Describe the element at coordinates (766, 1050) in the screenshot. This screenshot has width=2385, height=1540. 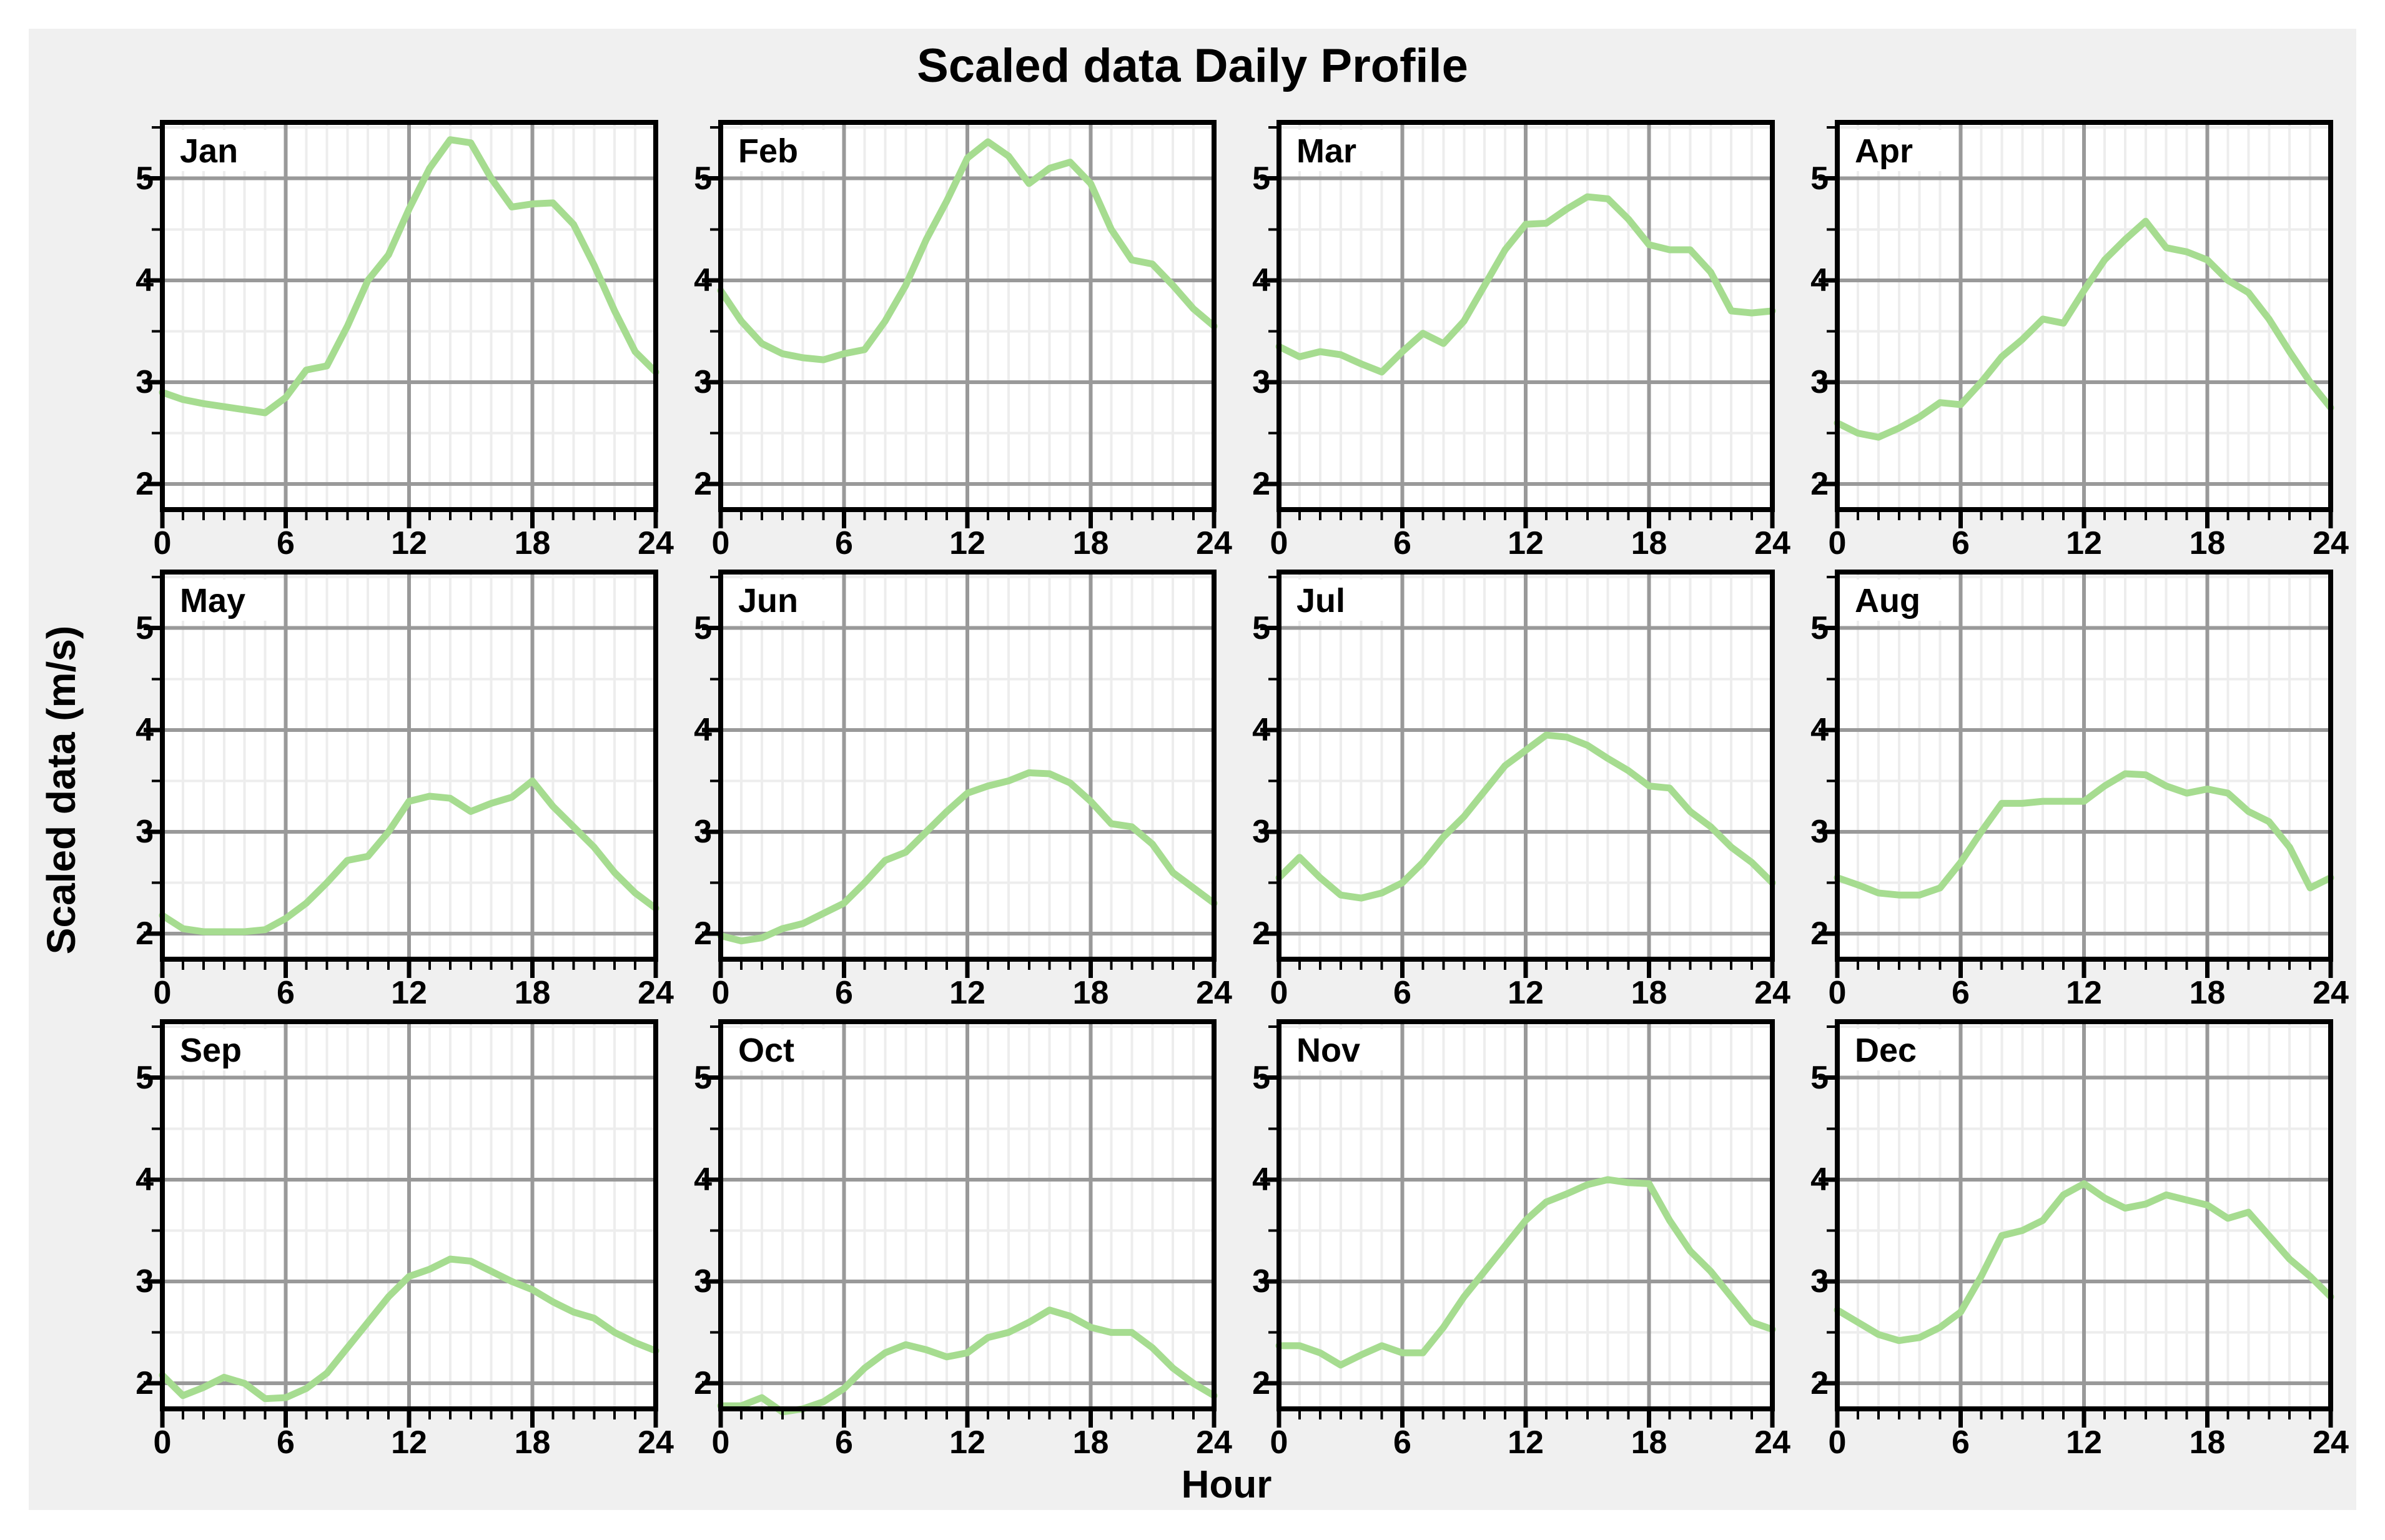
I see `panel-label: Oct` at that location.